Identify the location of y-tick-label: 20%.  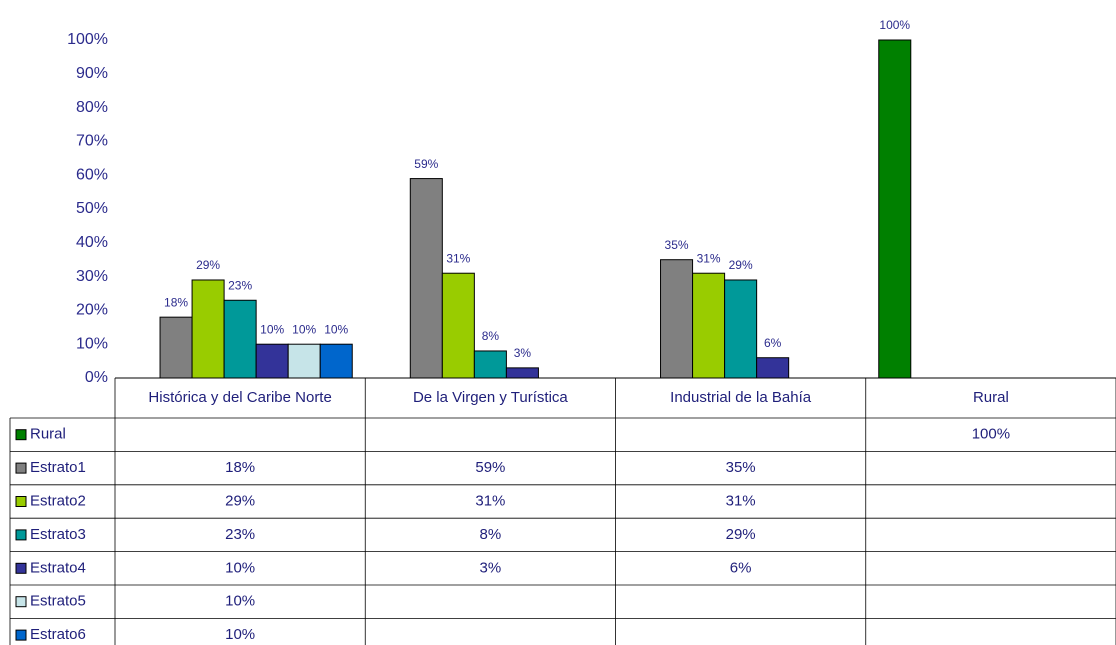
(92, 310).